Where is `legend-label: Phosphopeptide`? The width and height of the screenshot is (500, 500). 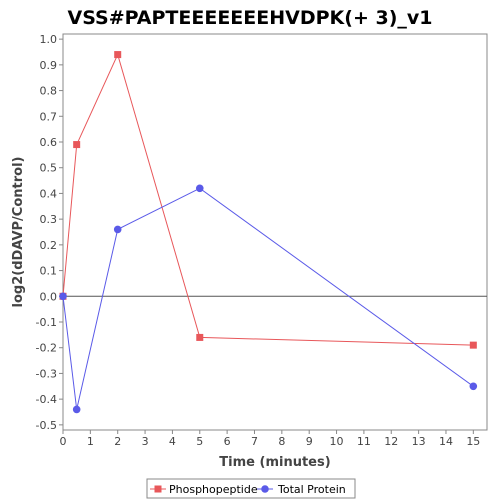 legend-label: Phosphopeptide is located at coordinates (213, 489).